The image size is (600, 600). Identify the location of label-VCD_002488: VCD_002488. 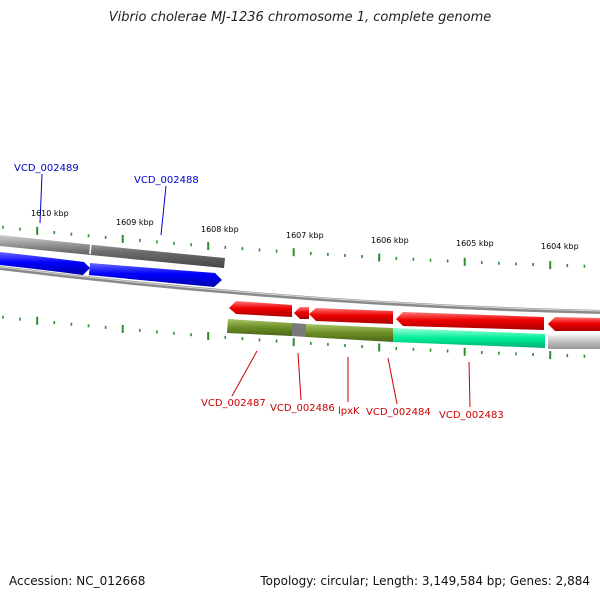
(166, 180).